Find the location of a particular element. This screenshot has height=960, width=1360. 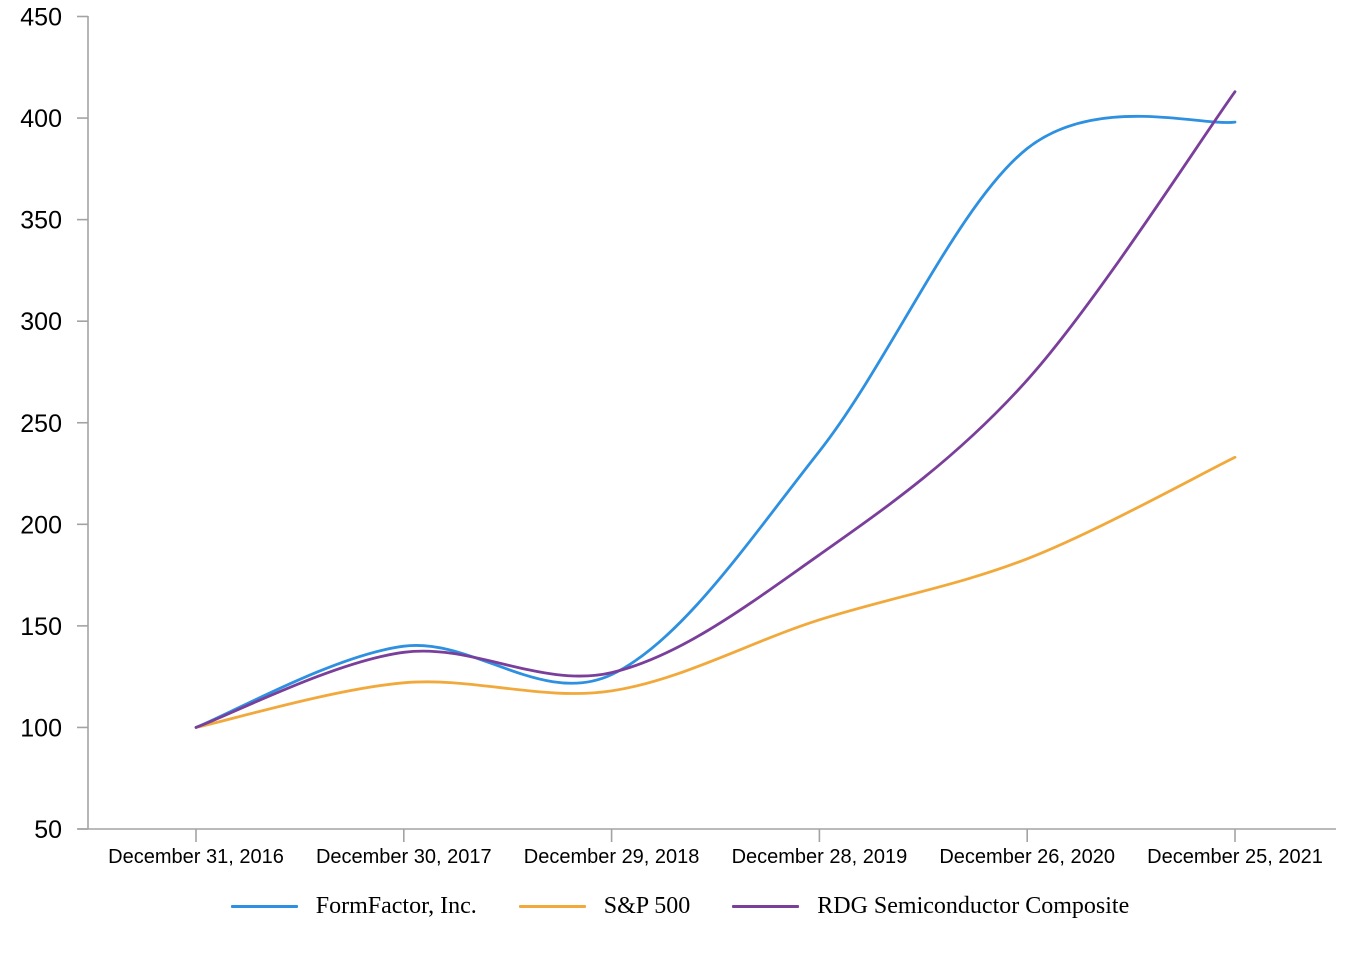

y-tick-label: 350 is located at coordinates (41, 221).